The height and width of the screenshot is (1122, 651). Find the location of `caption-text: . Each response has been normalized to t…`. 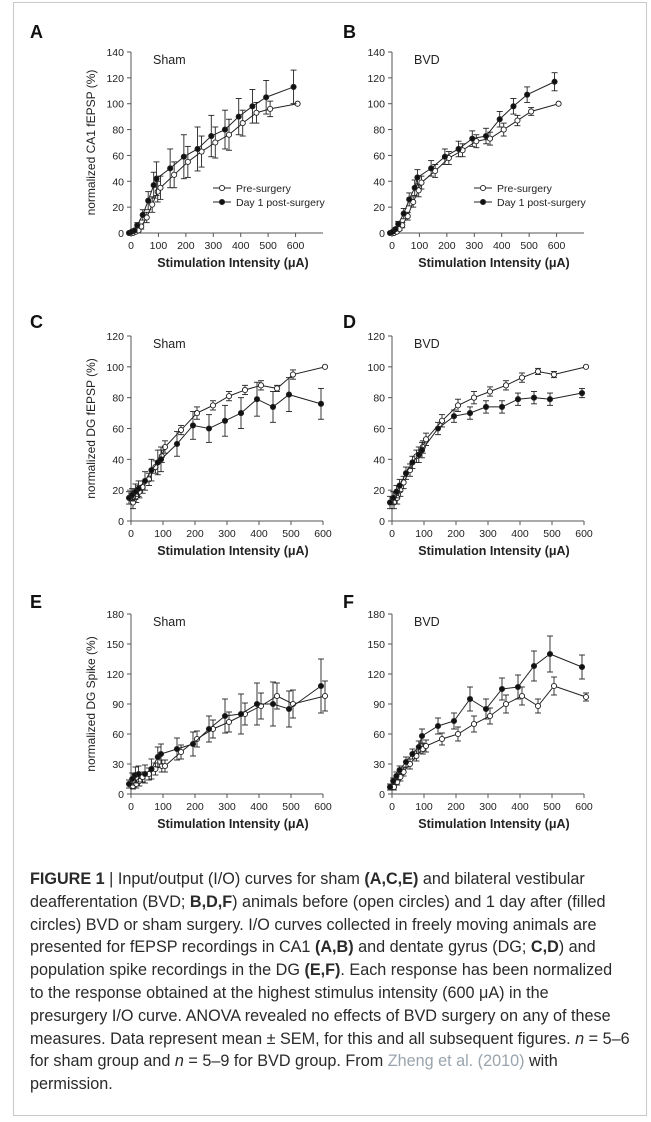

caption-text: . Each response has been normalized to t… is located at coordinates (321, 1004).